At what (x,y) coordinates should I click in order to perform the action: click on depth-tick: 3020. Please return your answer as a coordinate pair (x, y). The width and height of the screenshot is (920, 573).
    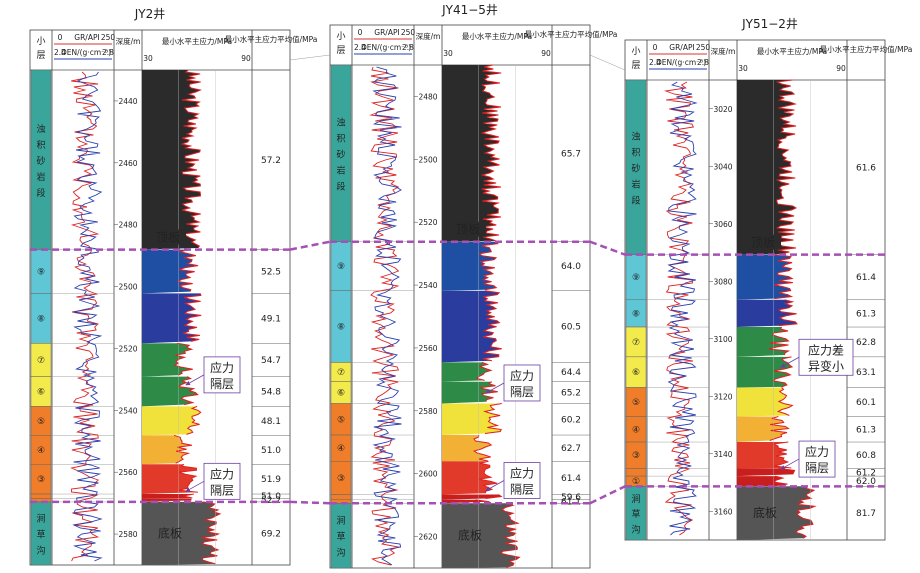
    Looking at the image, I should click on (722, 109).